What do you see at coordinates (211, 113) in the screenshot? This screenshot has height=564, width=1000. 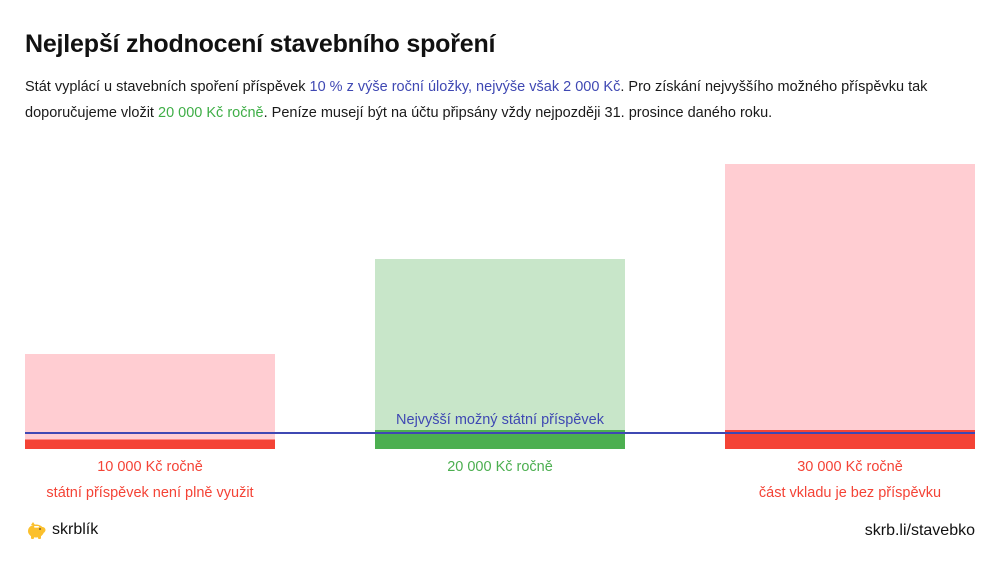 I see `description-highlight-recommended: 20 000 Kč ročně` at bounding box center [211, 113].